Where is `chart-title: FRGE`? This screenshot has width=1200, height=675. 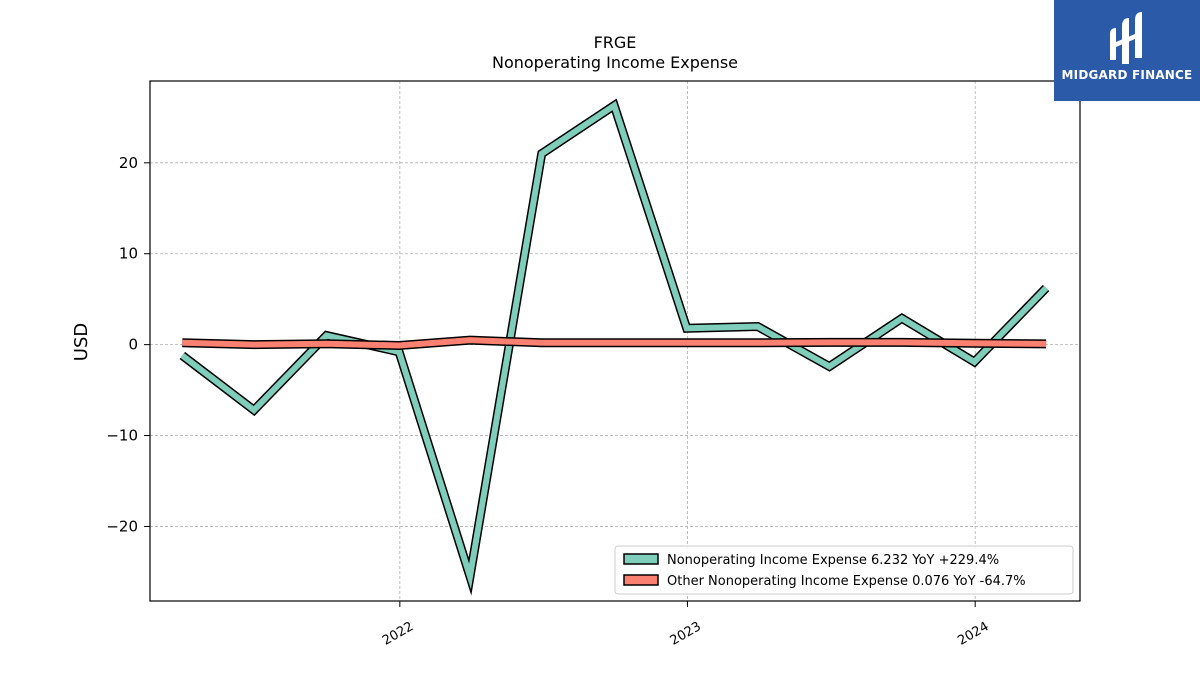 chart-title: FRGE is located at coordinates (615, 42).